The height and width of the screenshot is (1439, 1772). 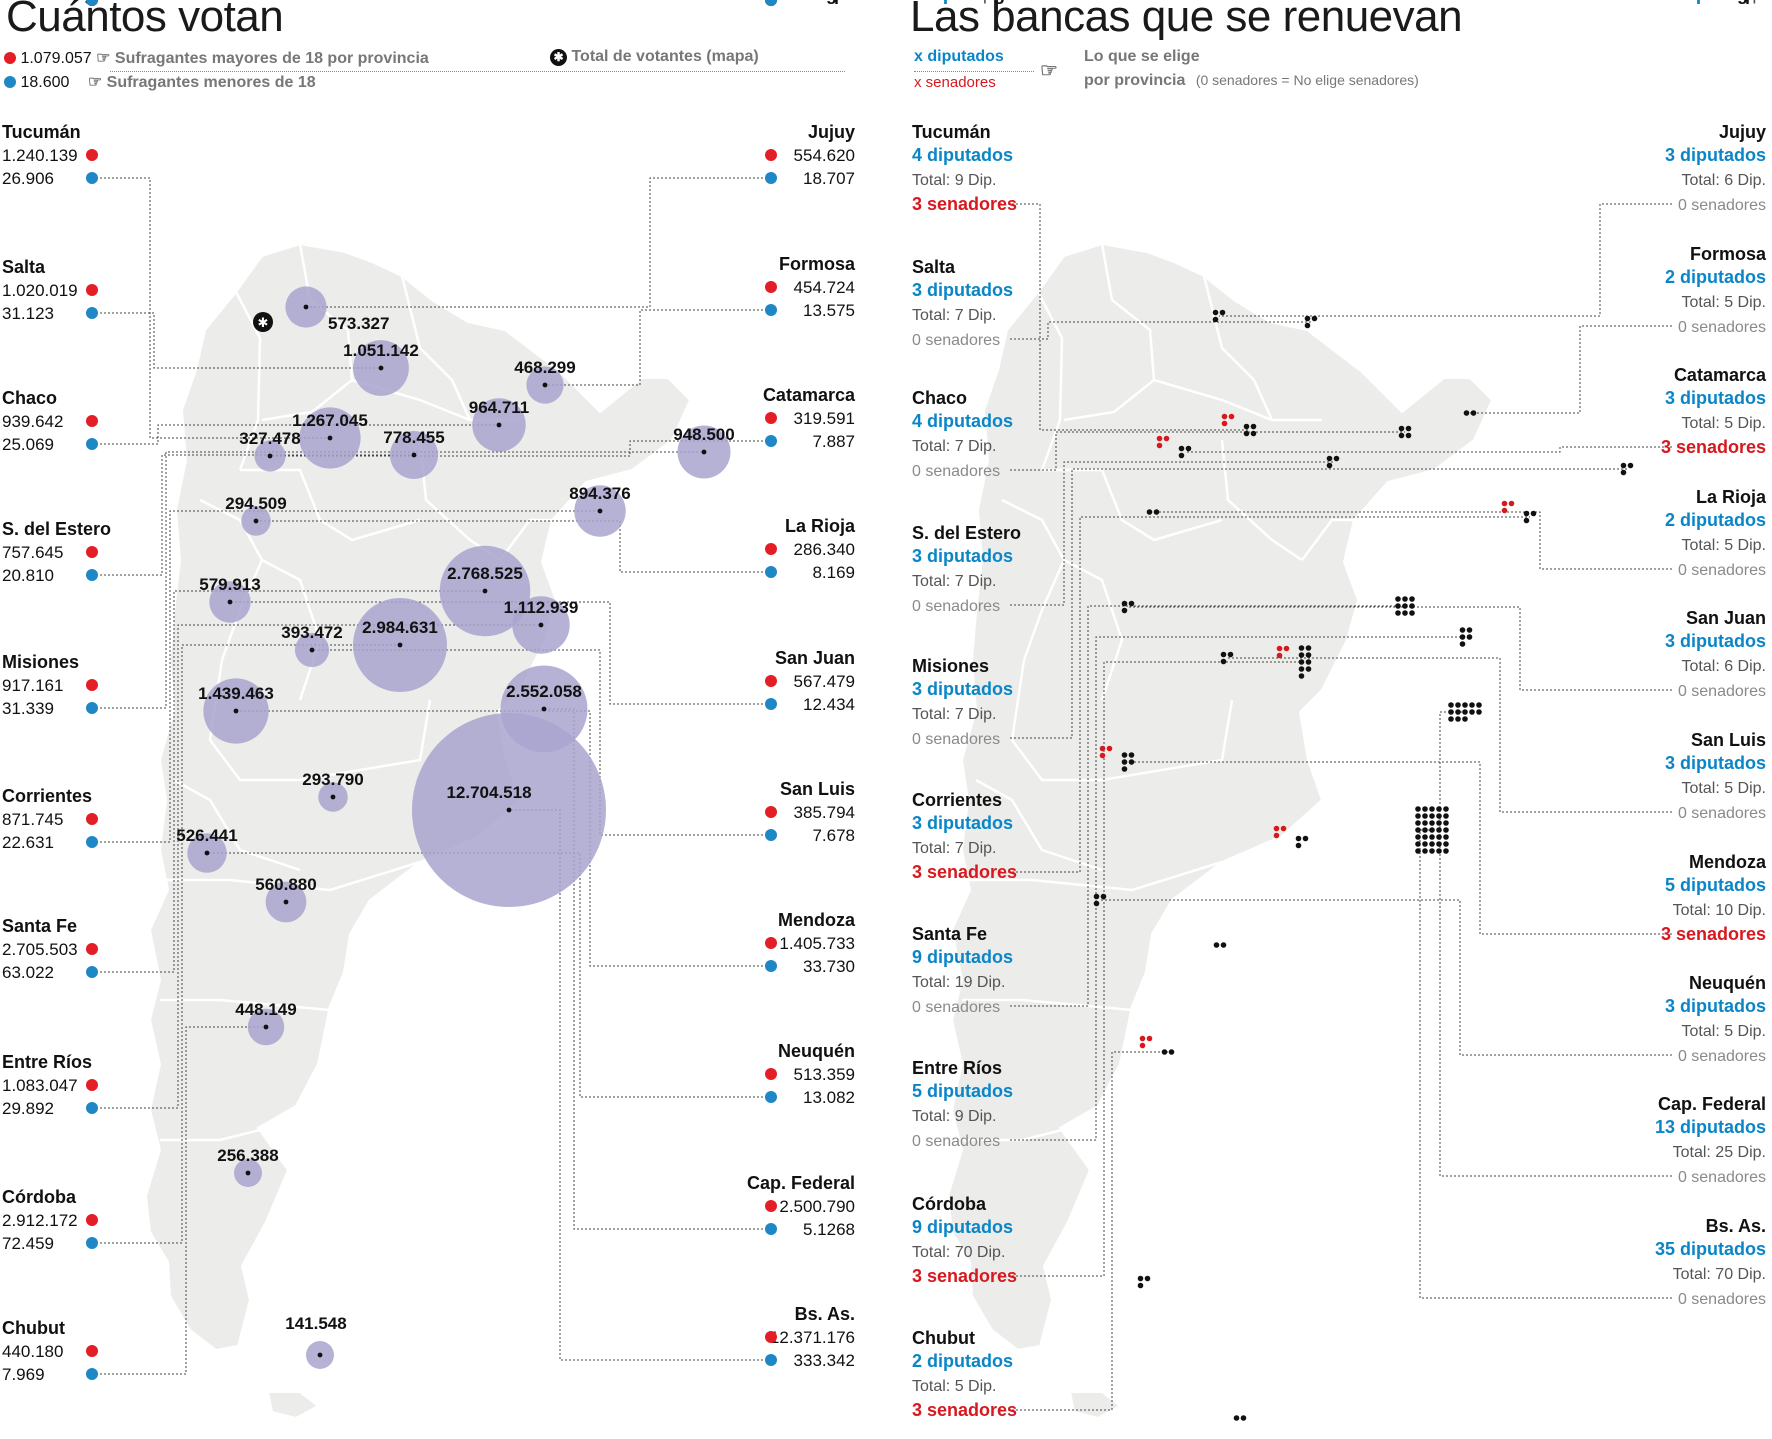 What do you see at coordinates (771, 418) in the screenshot?
I see `adult-dot-catamarca` at bounding box center [771, 418].